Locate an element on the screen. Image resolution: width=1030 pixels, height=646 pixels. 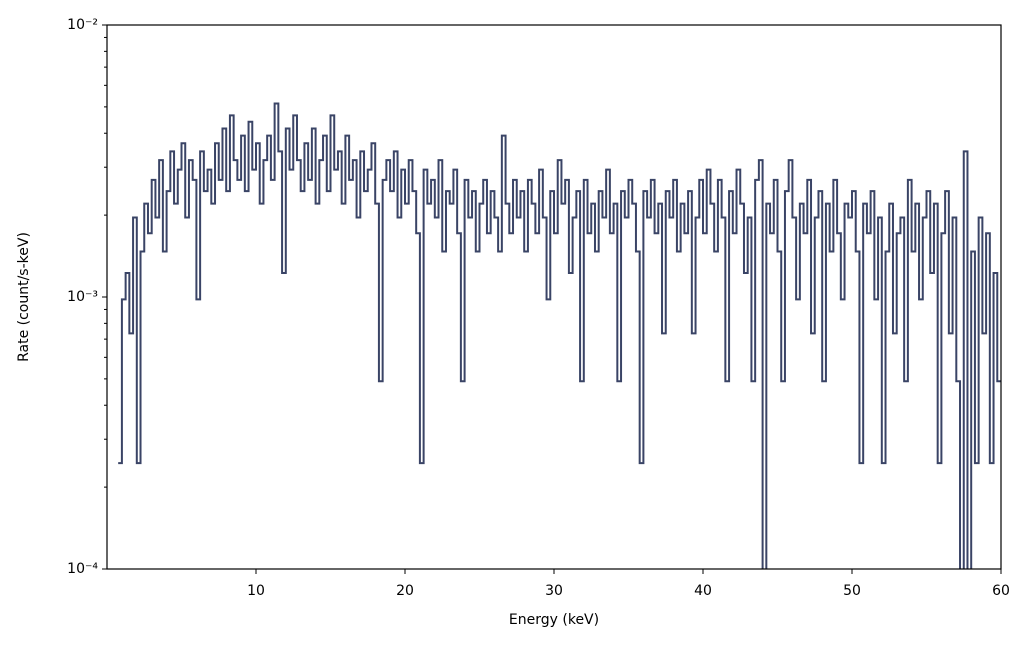
x-tick-label: 10 is located at coordinates (256, 591).